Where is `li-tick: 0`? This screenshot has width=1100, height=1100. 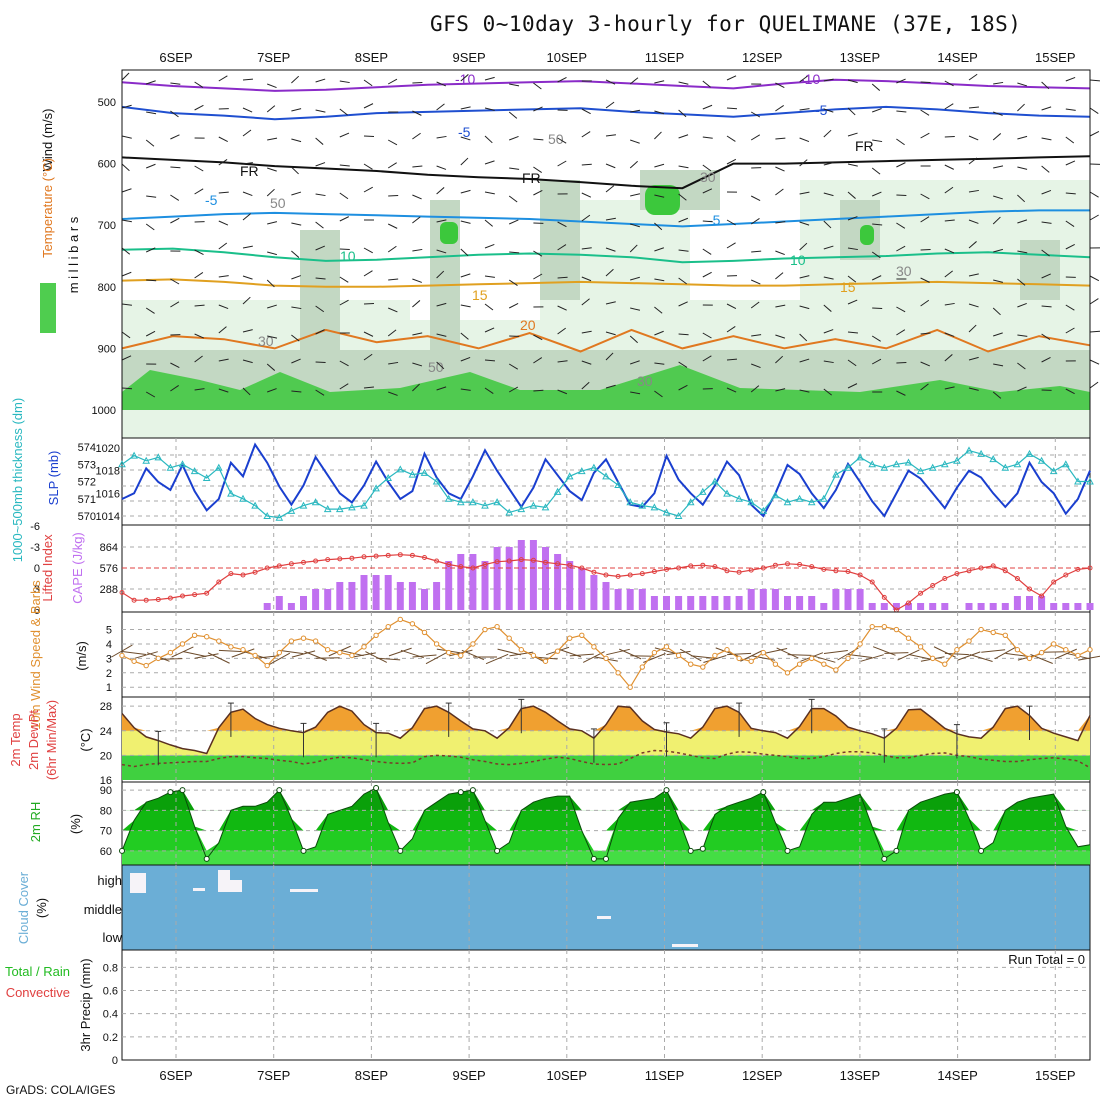 li-tick: 0 is located at coordinates (37, 569).